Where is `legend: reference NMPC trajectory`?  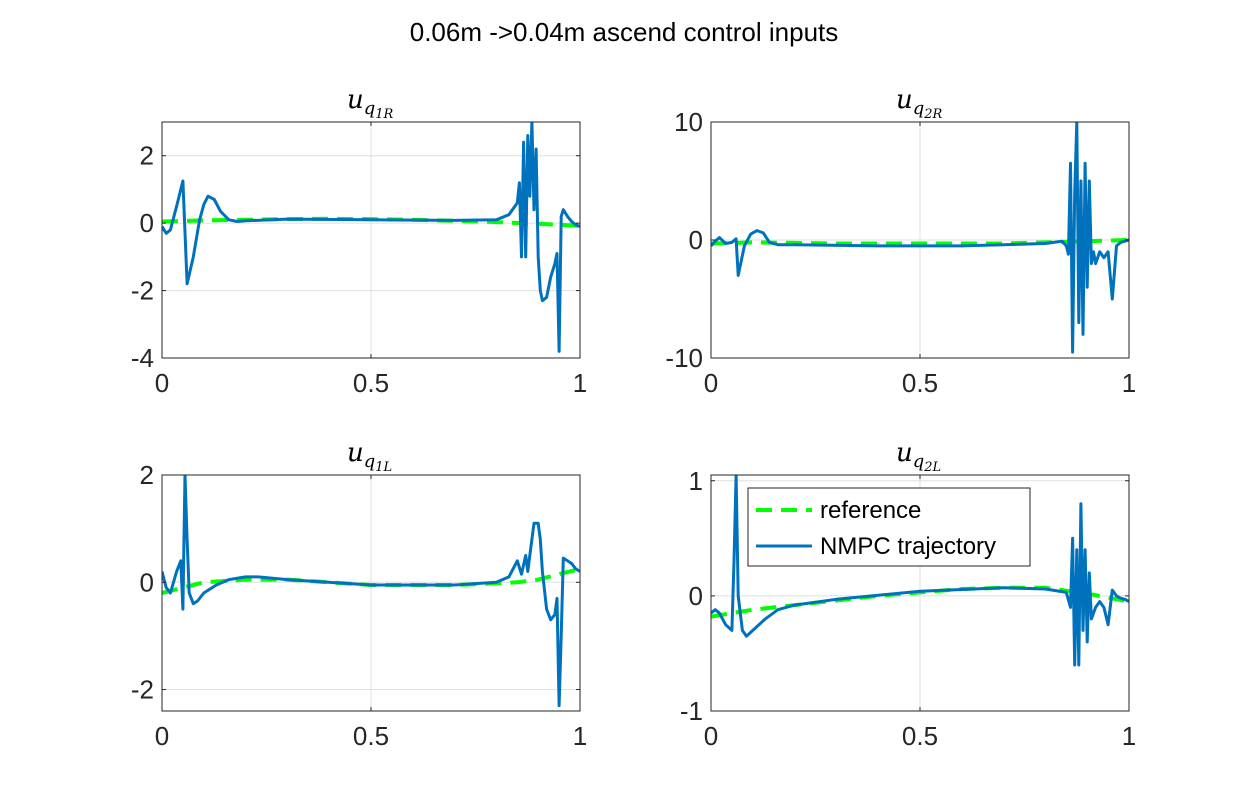 legend: reference NMPC trajectory is located at coordinates (889, 527).